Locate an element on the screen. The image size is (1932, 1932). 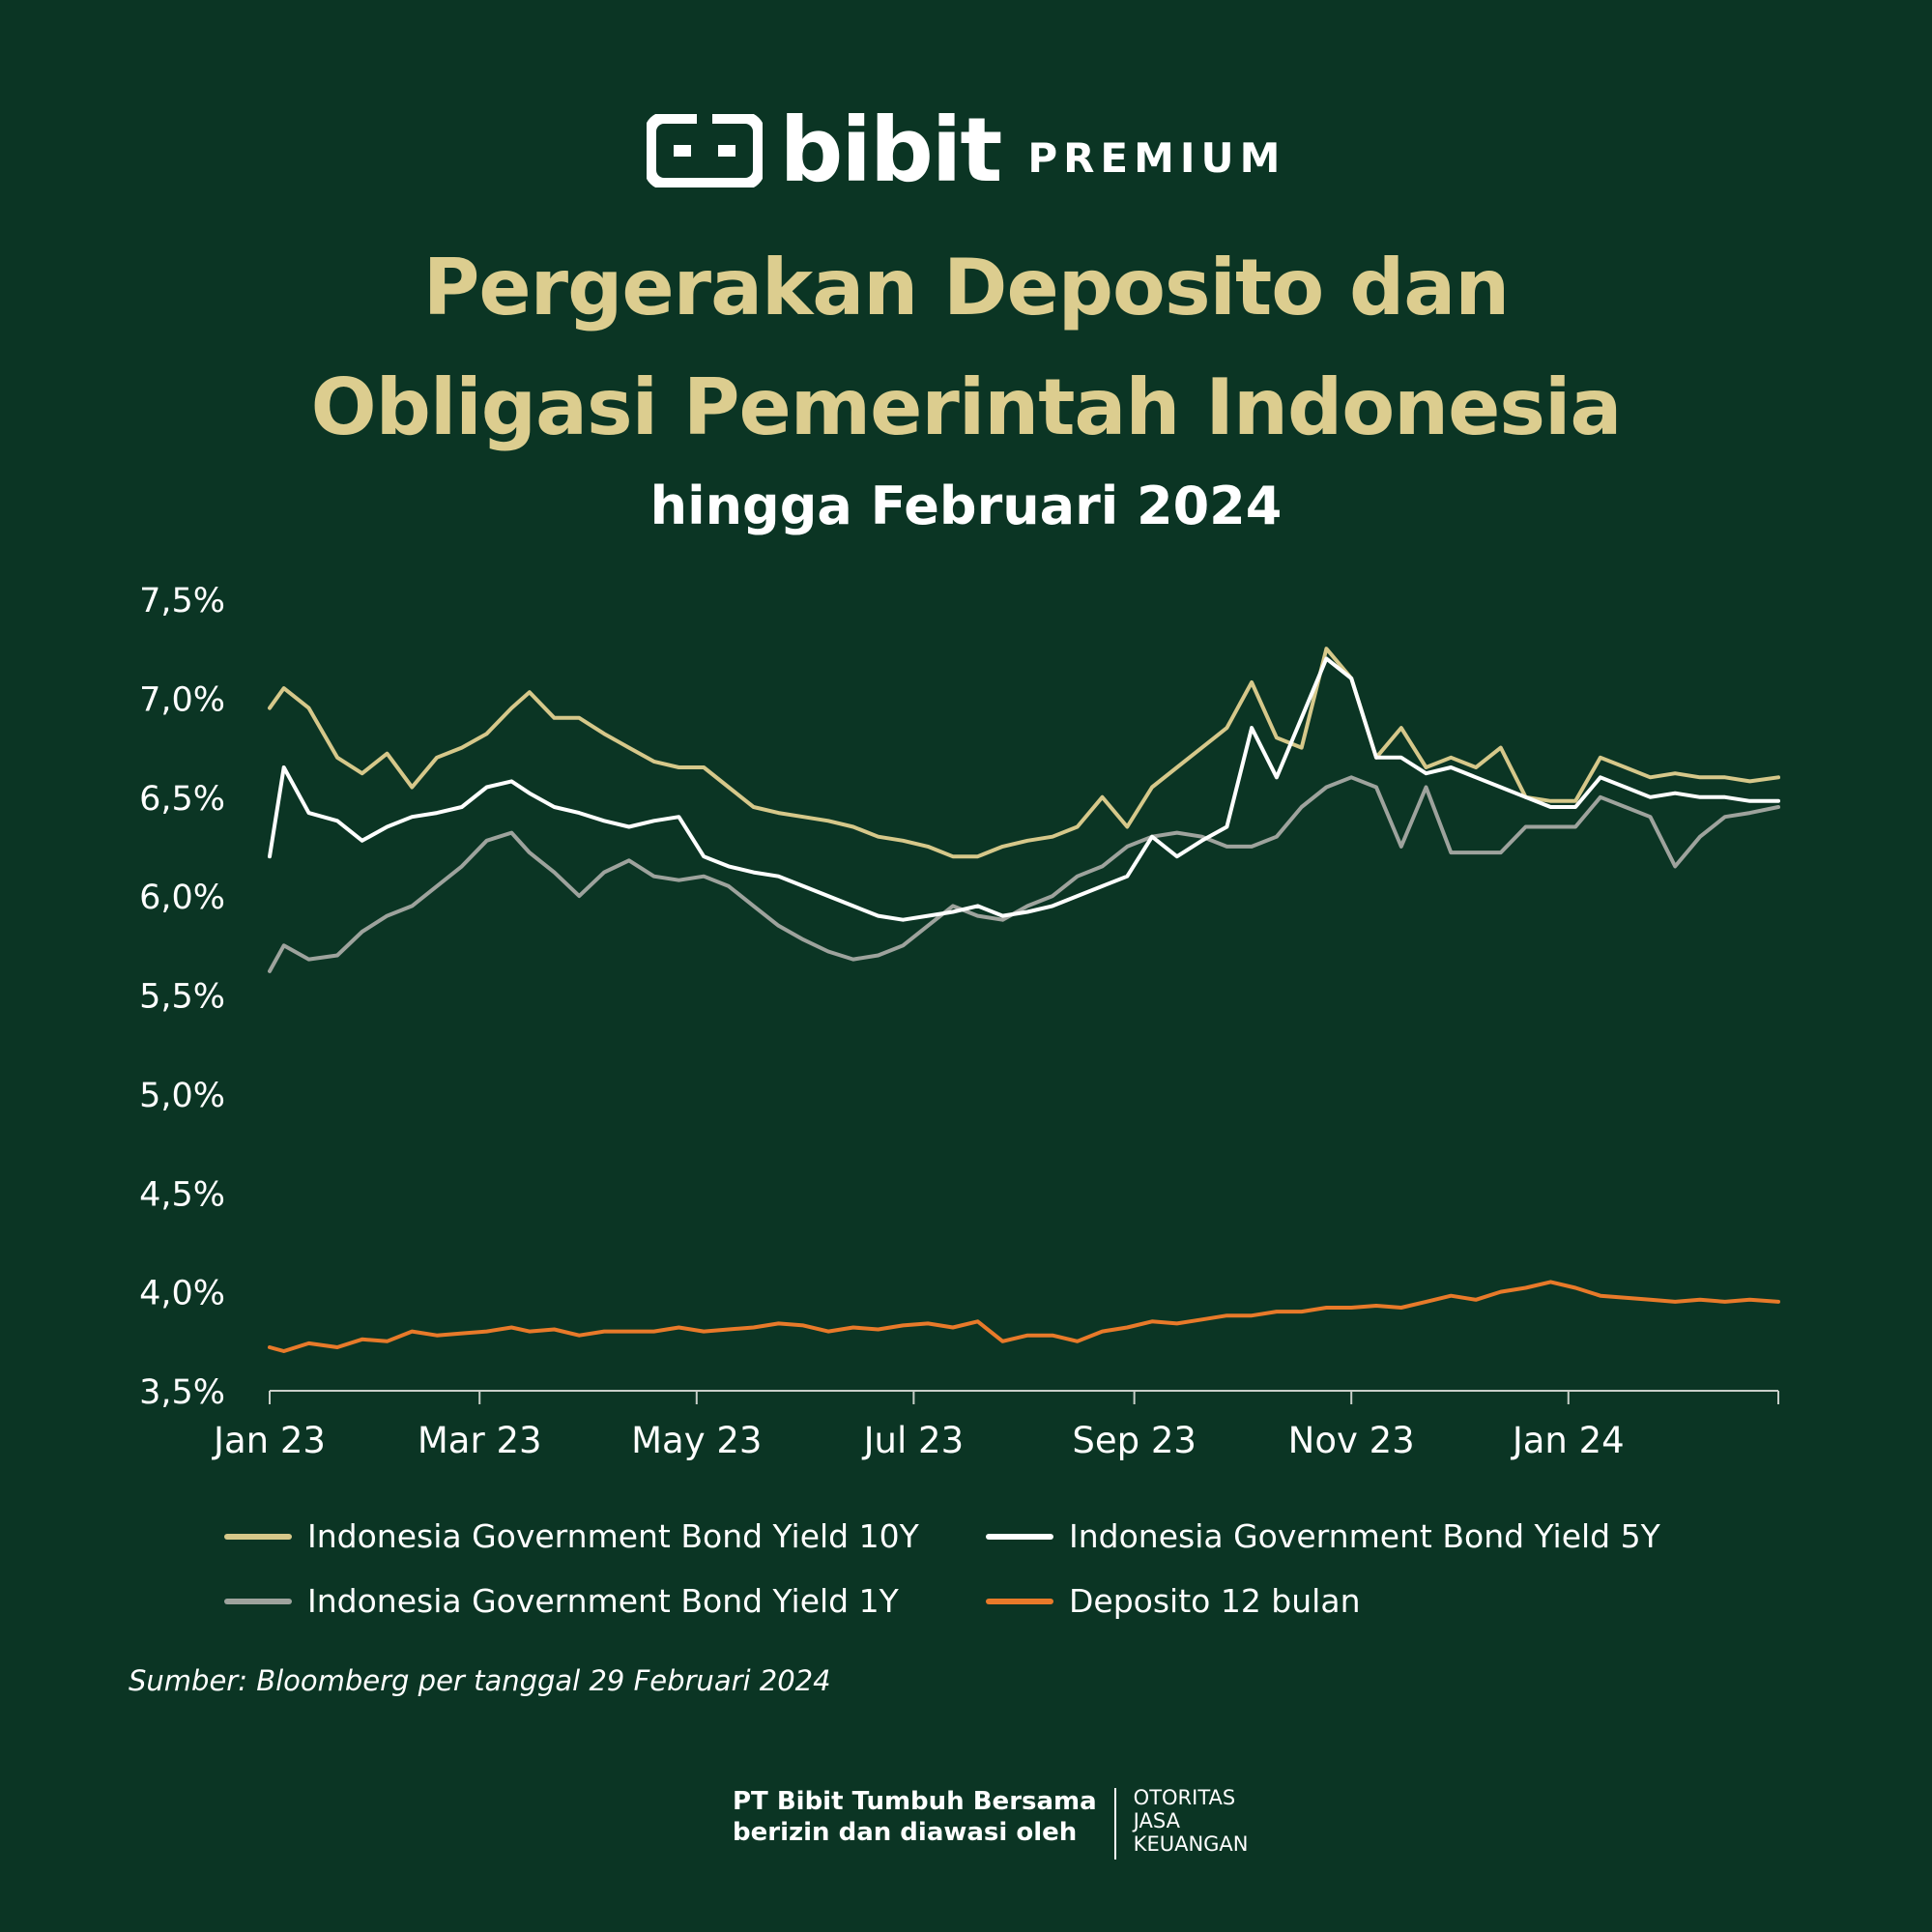
x-tick-label: May 23 is located at coordinates (696, 1441).